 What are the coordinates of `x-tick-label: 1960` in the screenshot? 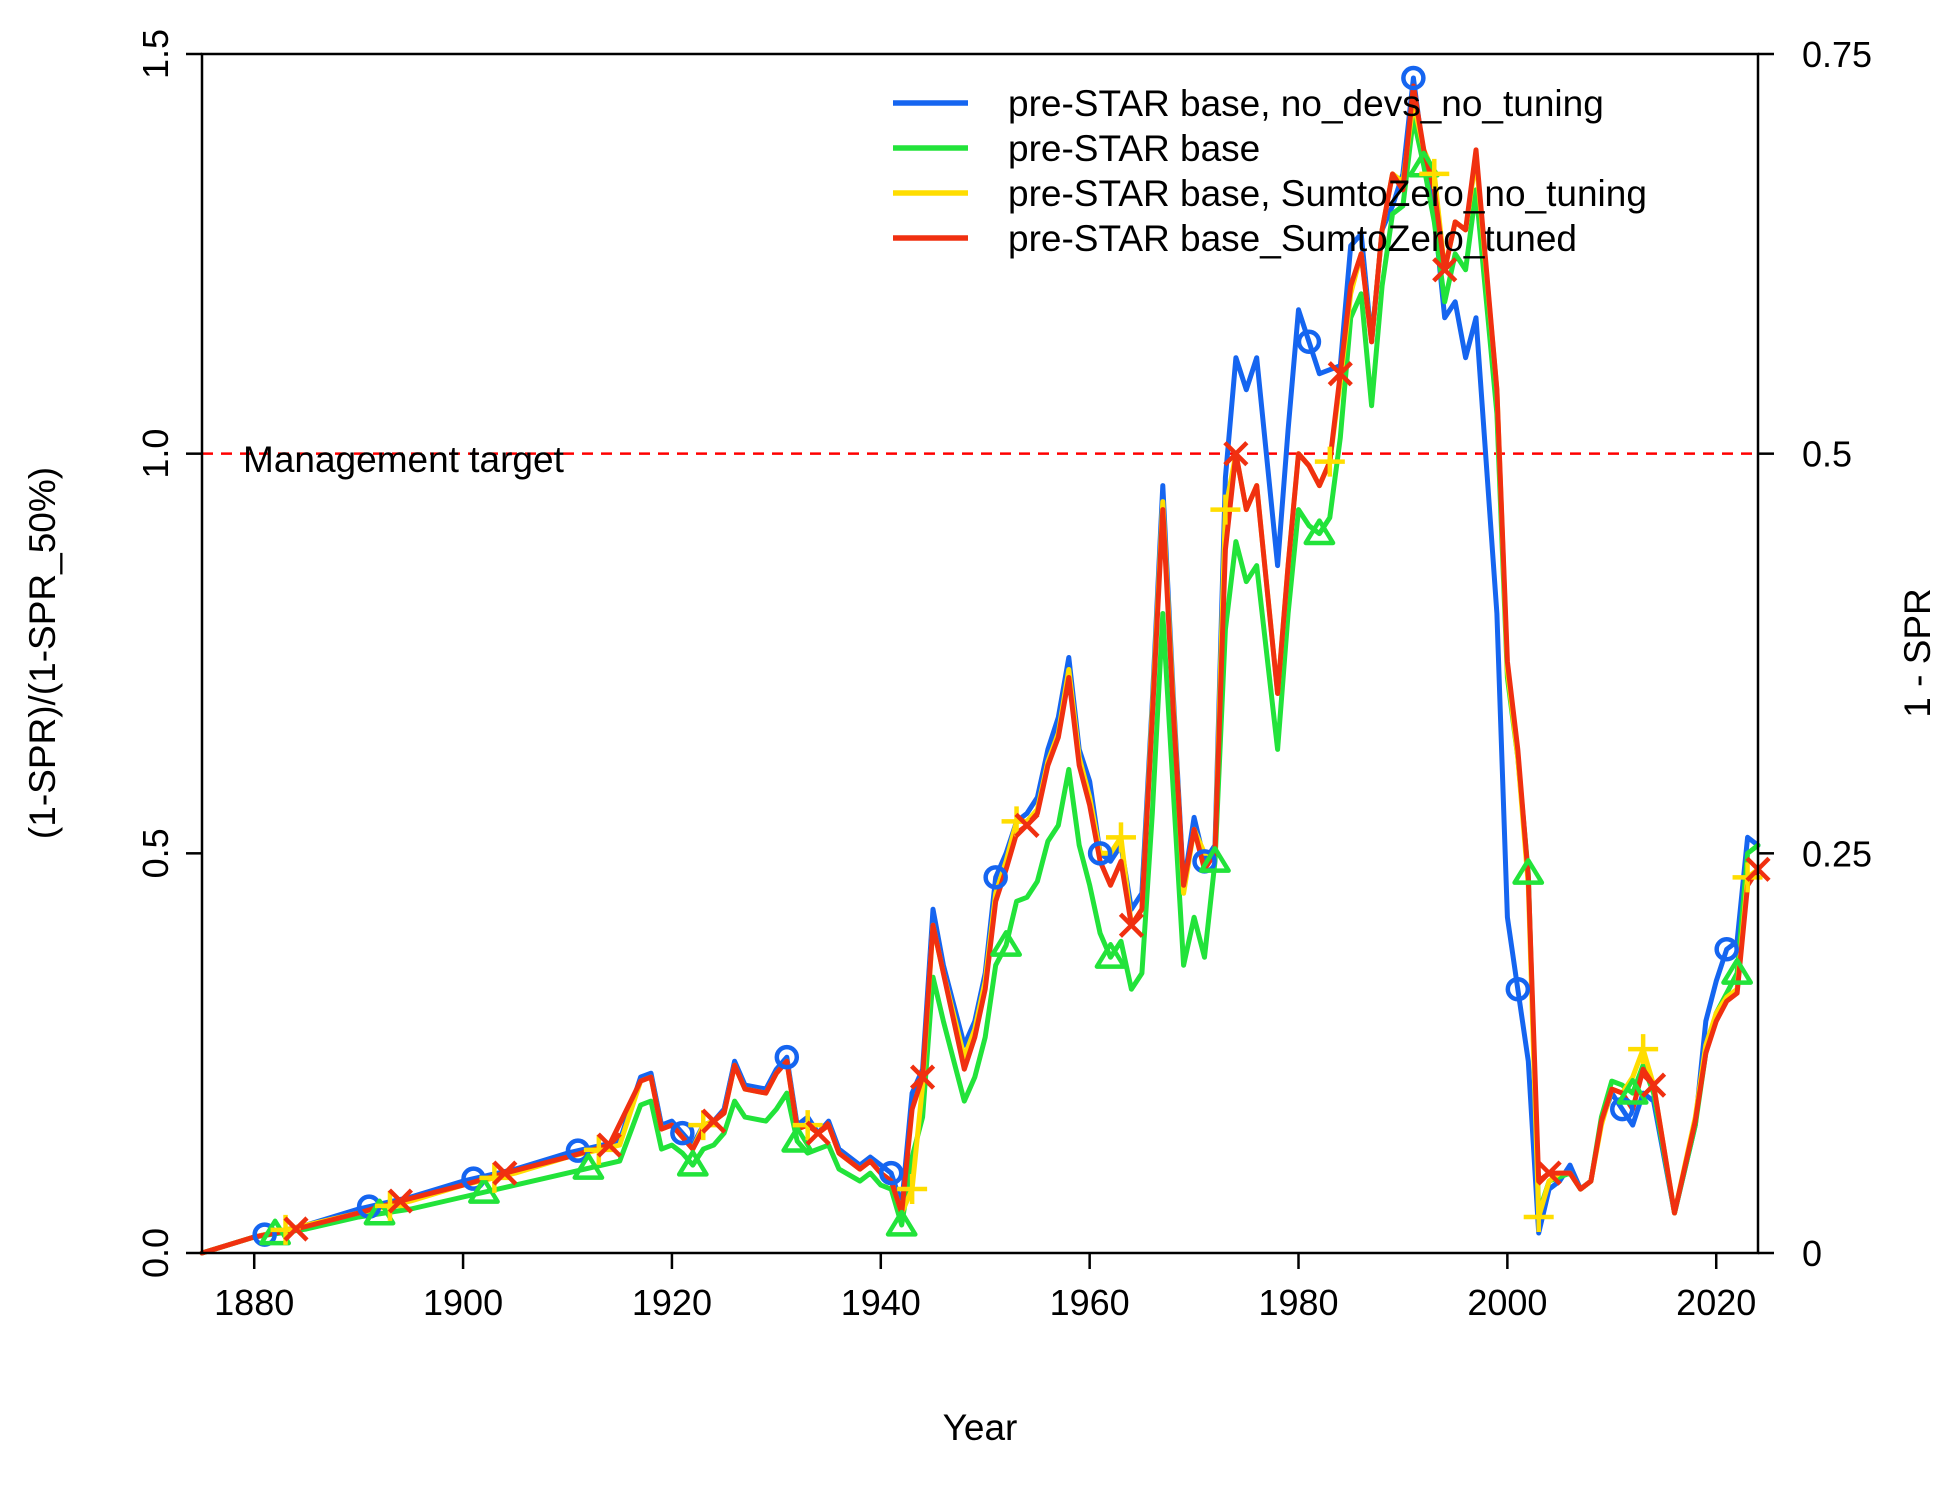 It's located at (1090, 1302).